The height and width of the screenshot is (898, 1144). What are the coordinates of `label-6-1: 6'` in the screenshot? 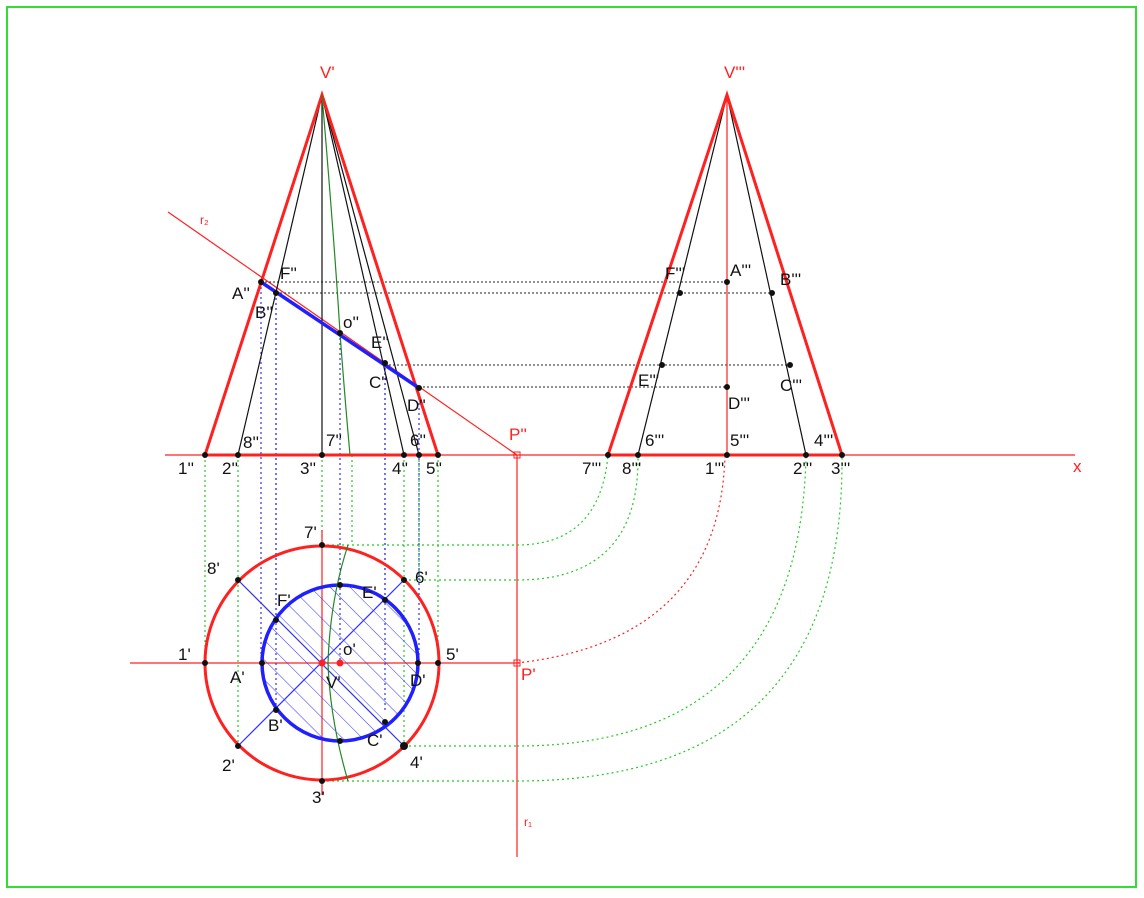 It's located at (421, 577).